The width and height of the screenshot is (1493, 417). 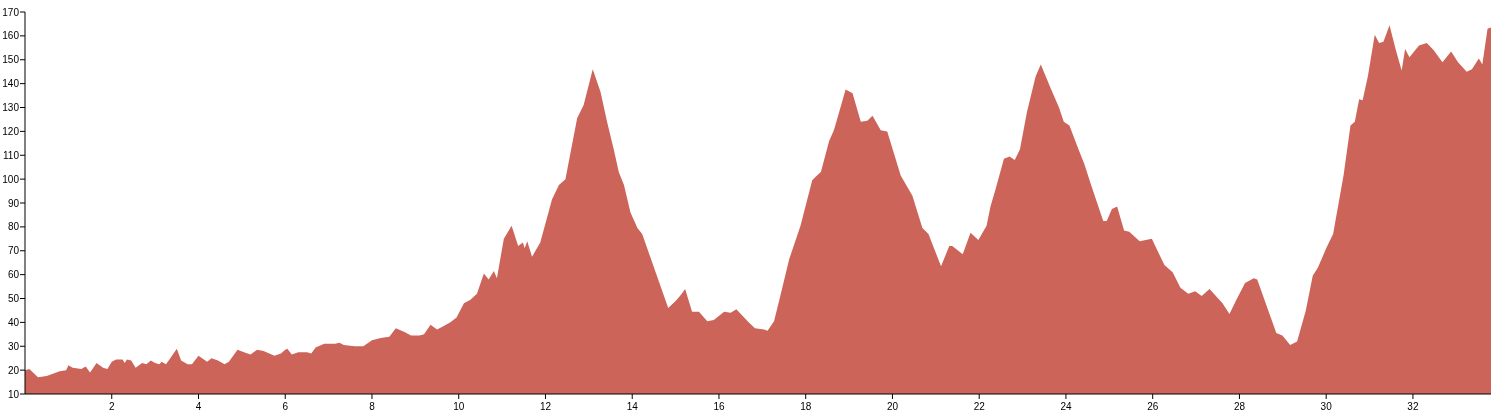 I want to click on y-tick-label: 150, so click(x=11, y=60).